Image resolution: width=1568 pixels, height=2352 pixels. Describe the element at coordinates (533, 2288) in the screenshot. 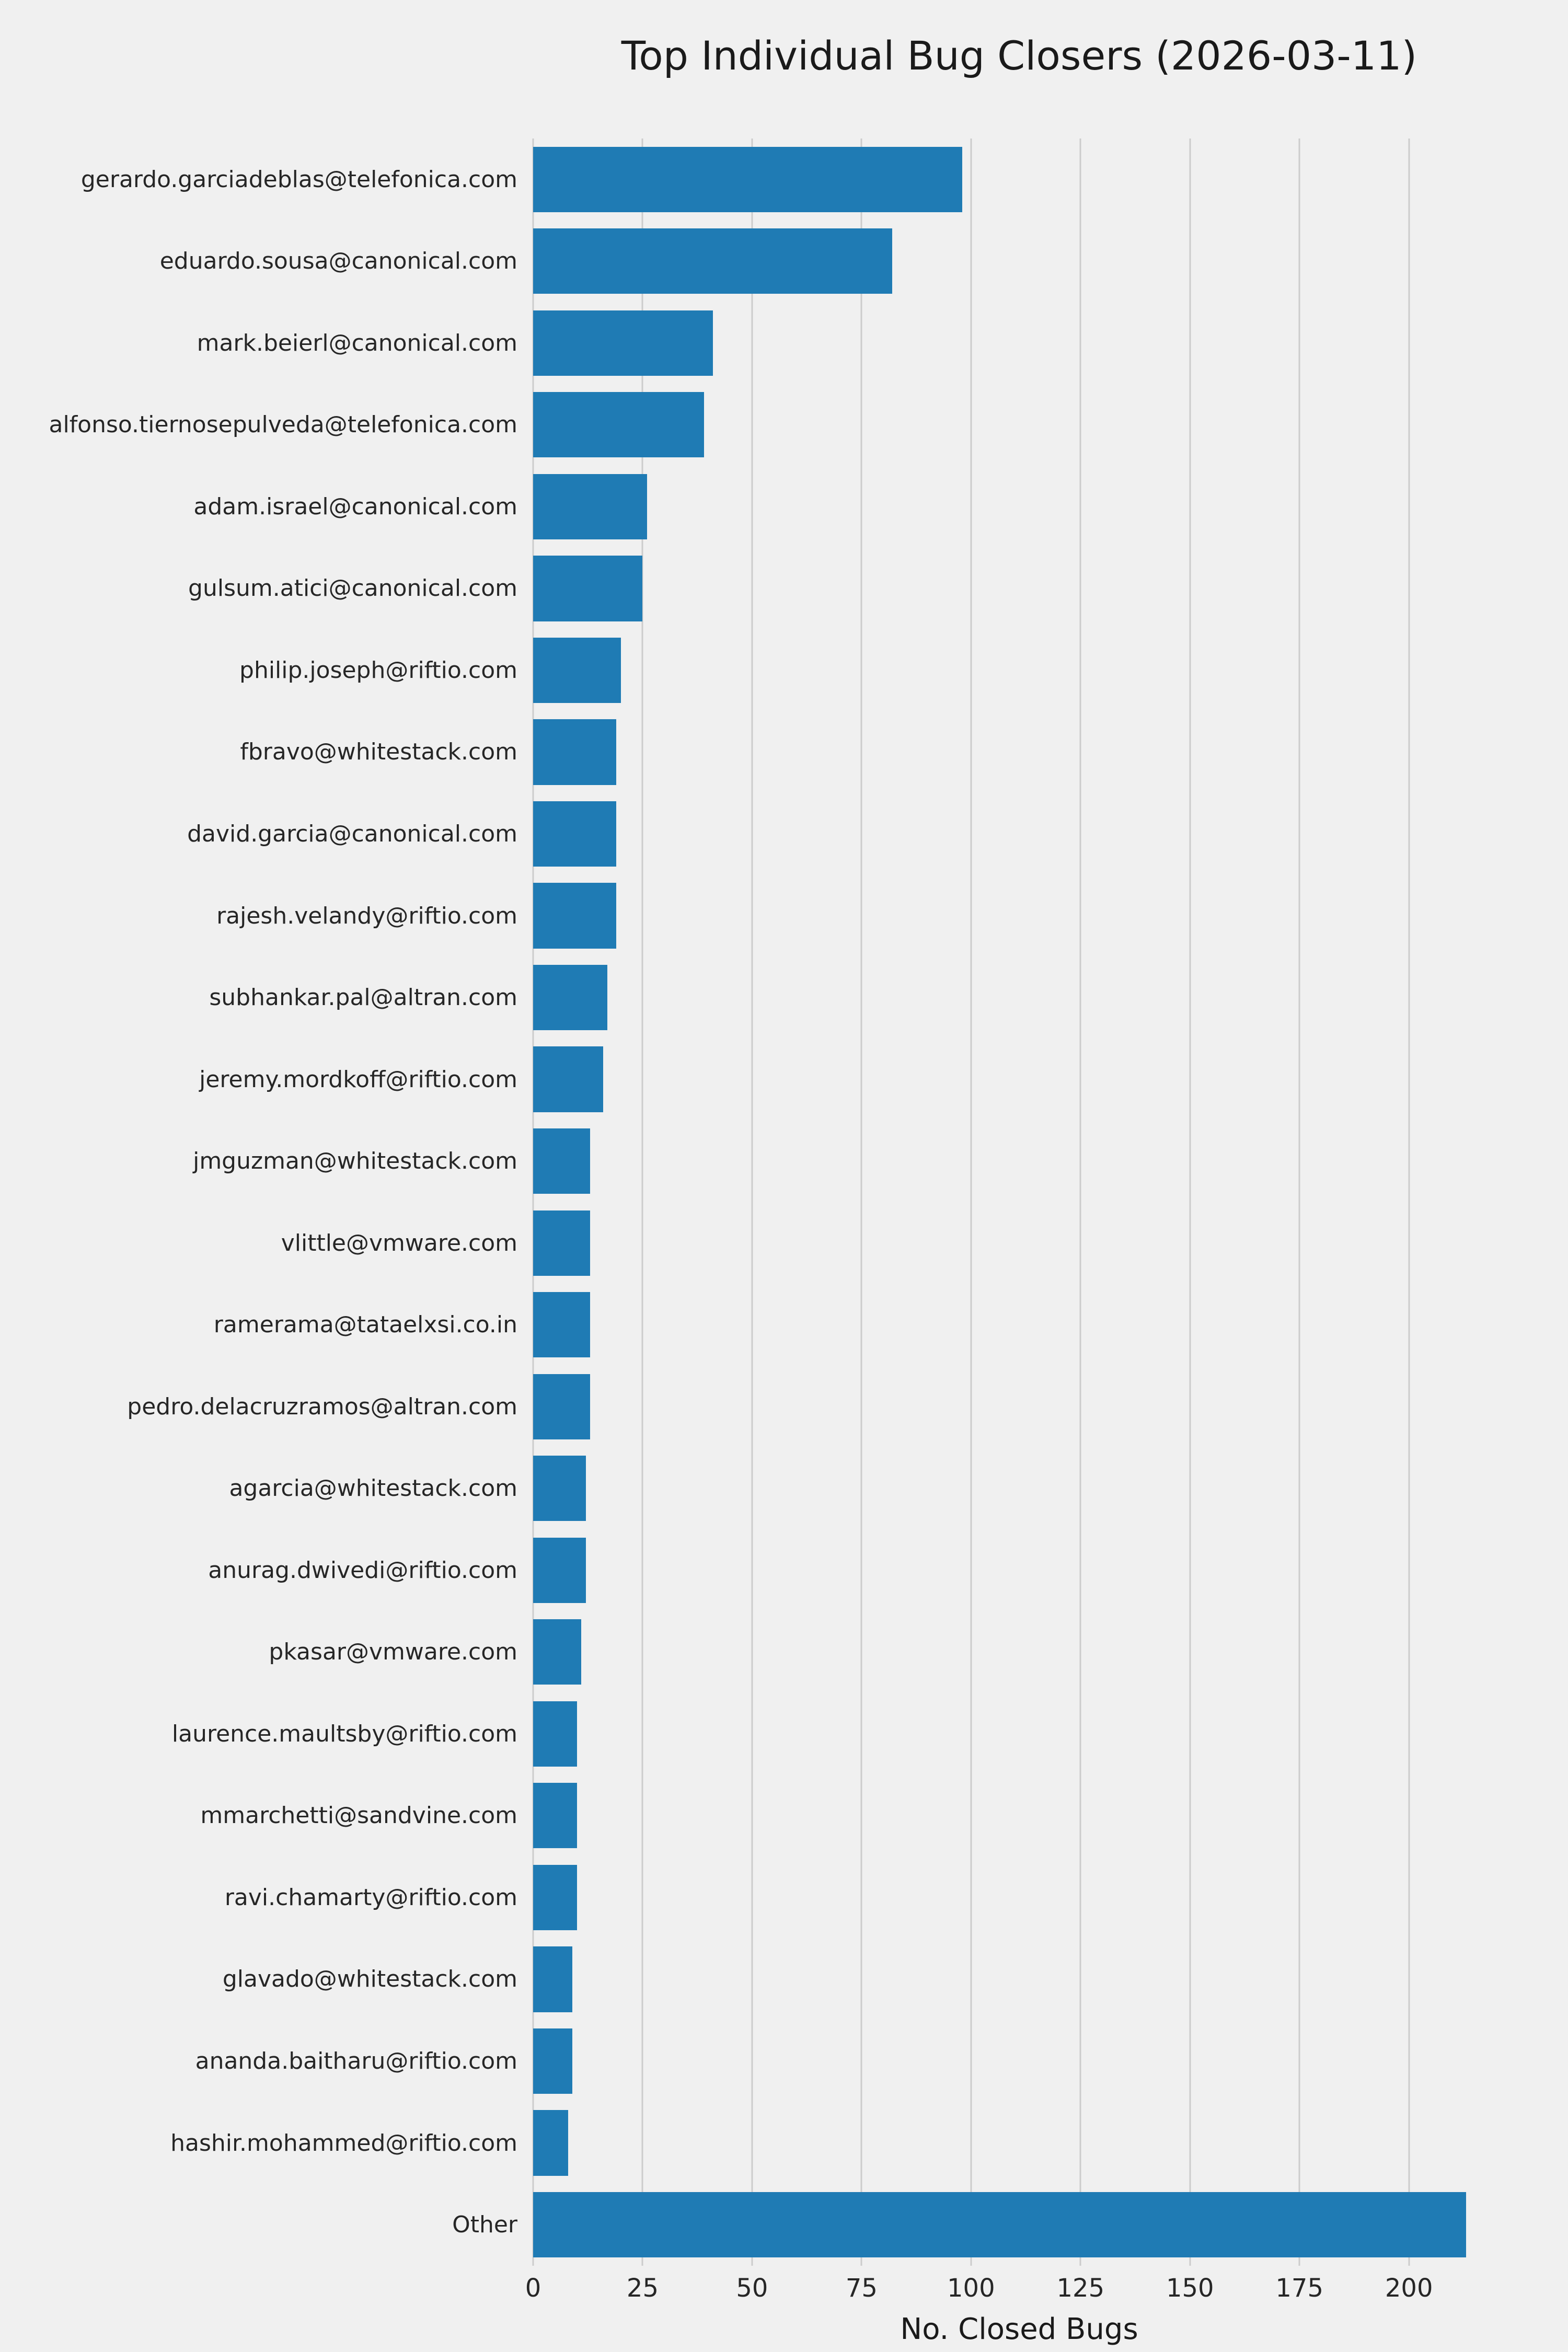

I see `x-tick-label: 0` at that location.